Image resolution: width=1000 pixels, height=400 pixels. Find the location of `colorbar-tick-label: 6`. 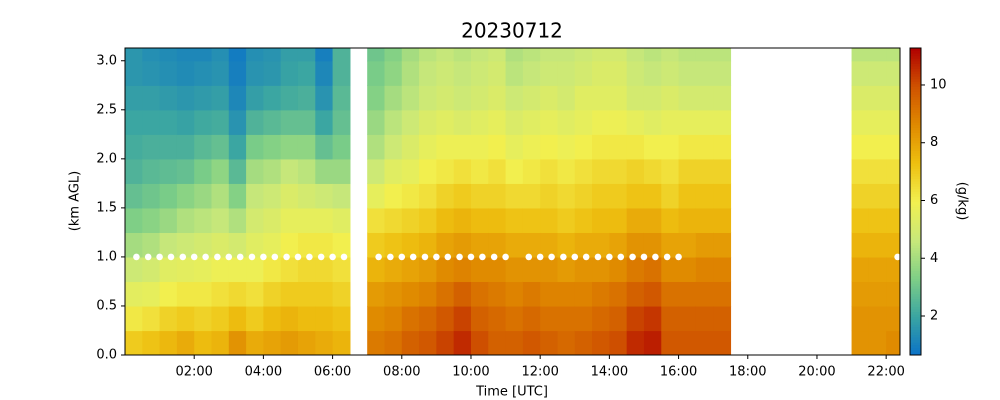

colorbar-tick-label: 6 is located at coordinates (934, 200).